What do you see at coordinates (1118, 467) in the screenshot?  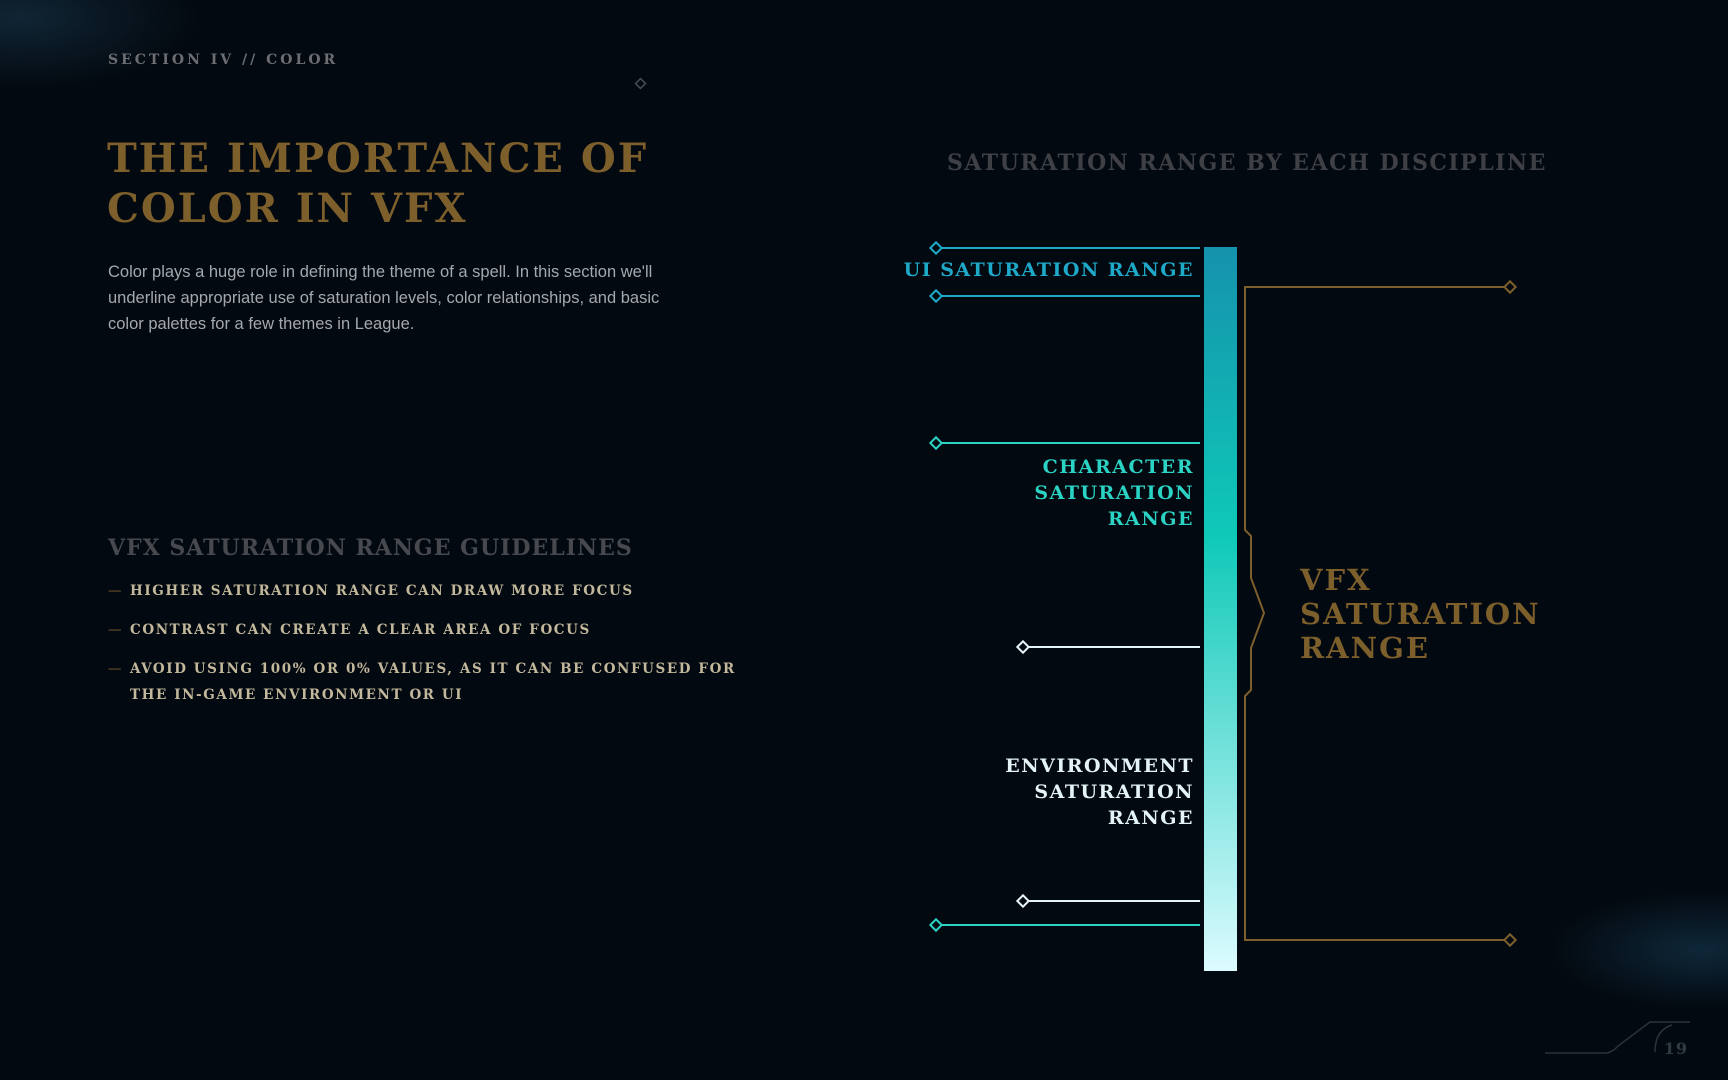 I see `label-line: CHARACTER` at bounding box center [1118, 467].